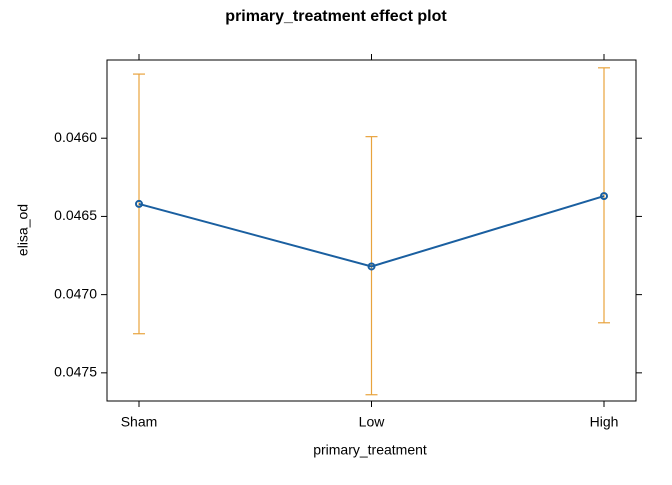 This screenshot has height=485, width=672. Describe the element at coordinates (75, 137) in the screenshot. I see `y-tick-label: 0.0460` at that location.